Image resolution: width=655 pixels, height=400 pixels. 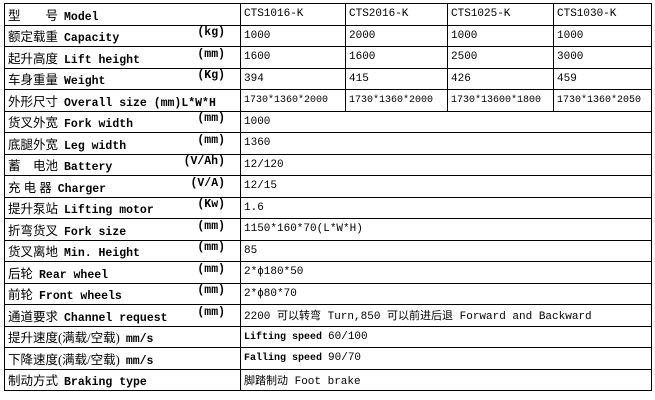 I want to click on table-row: 提升速度(满载/空载) mm/s Lifting speed 60/100, so click(x=328, y=336).